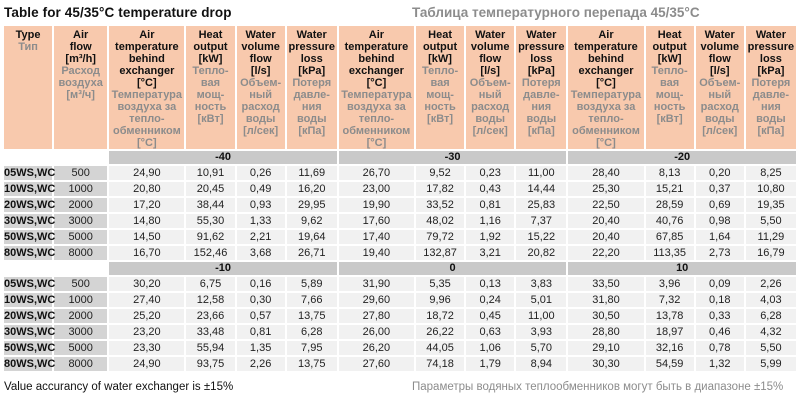 This screenshot has height=408, width=800. I want to click on value-cell: 20,80, so click(147, 189).